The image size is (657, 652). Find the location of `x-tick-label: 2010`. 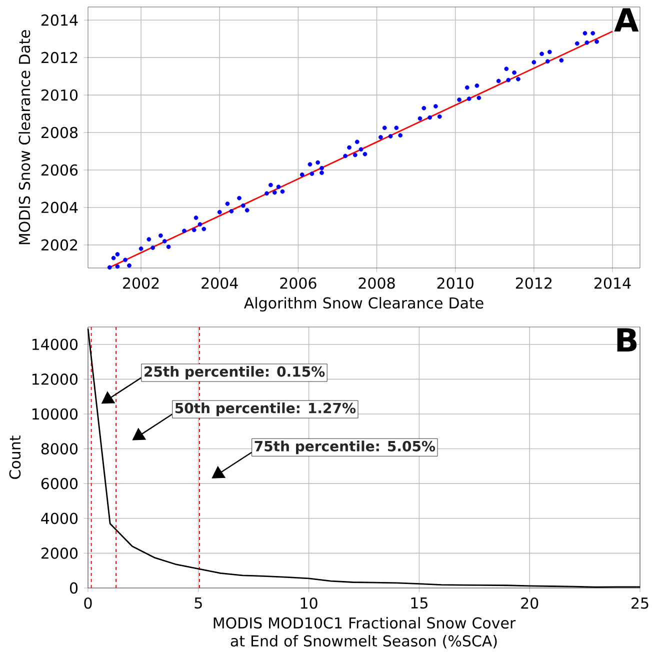

x-tick-label: 2010 is located at coordinates (455, 283).